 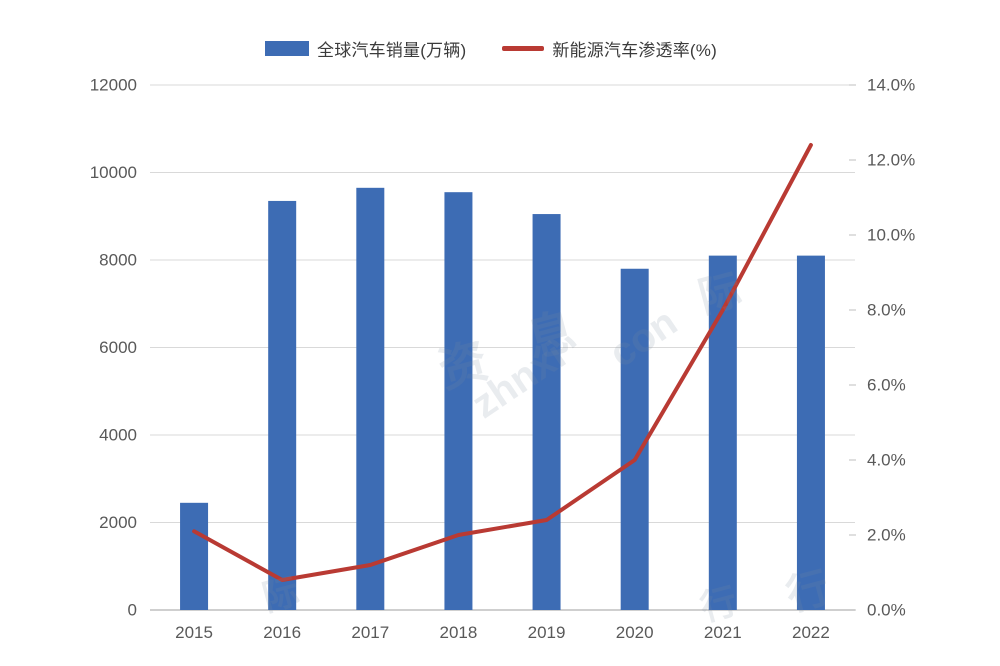 I want to click on right-axis-tick-label: 0.0%, so click(x=886, y=610).